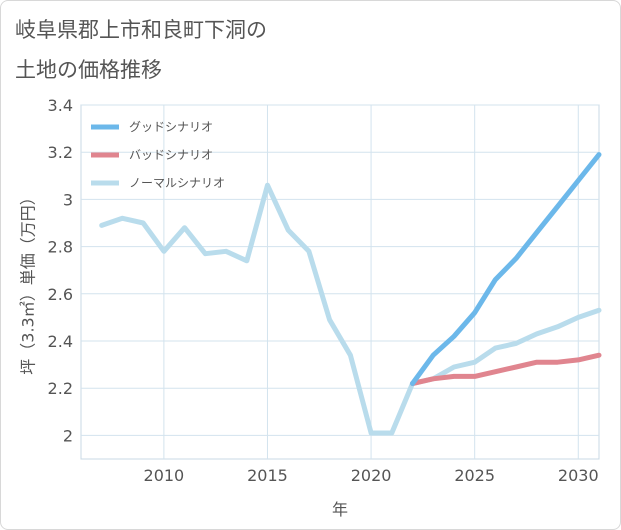 The height and width of the screenshot is (530, 621). I want to click on x-tick-label-2030: 2030, so click(578, 475).